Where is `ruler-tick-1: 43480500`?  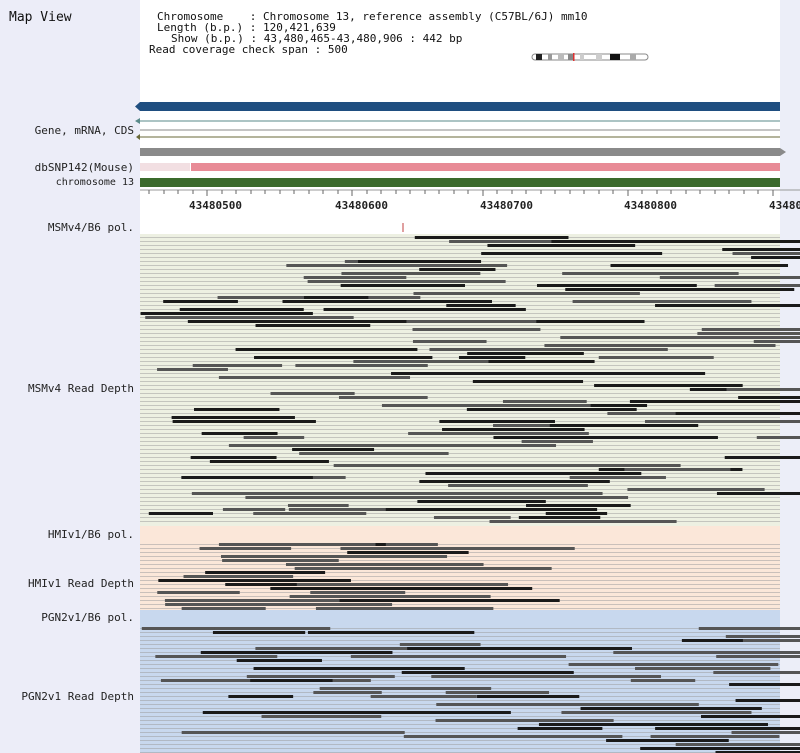
ruler-tick-1: 43480500 is located at coordinates (215, 205).